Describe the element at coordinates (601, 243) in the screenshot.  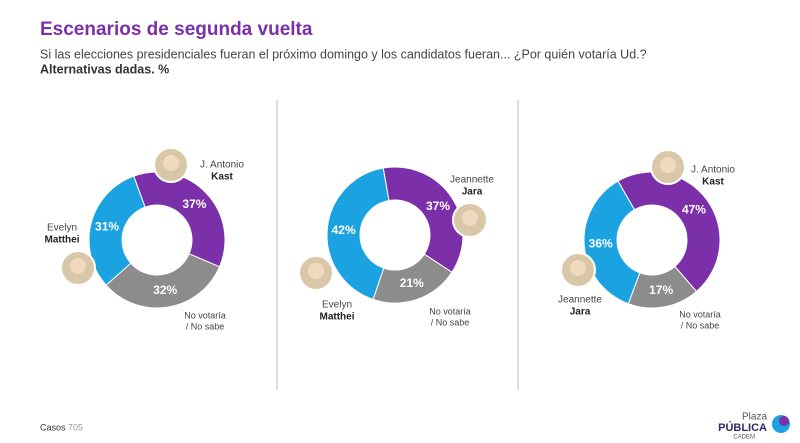
I see `value-label: 36%` at that location.